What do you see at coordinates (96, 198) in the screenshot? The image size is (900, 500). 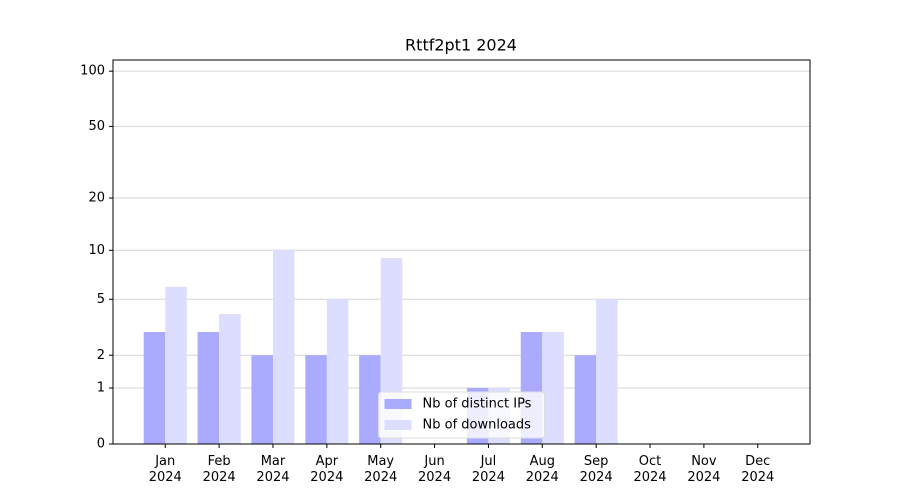 I see `y-tick-label: 20` at bounding box center [96, 198].